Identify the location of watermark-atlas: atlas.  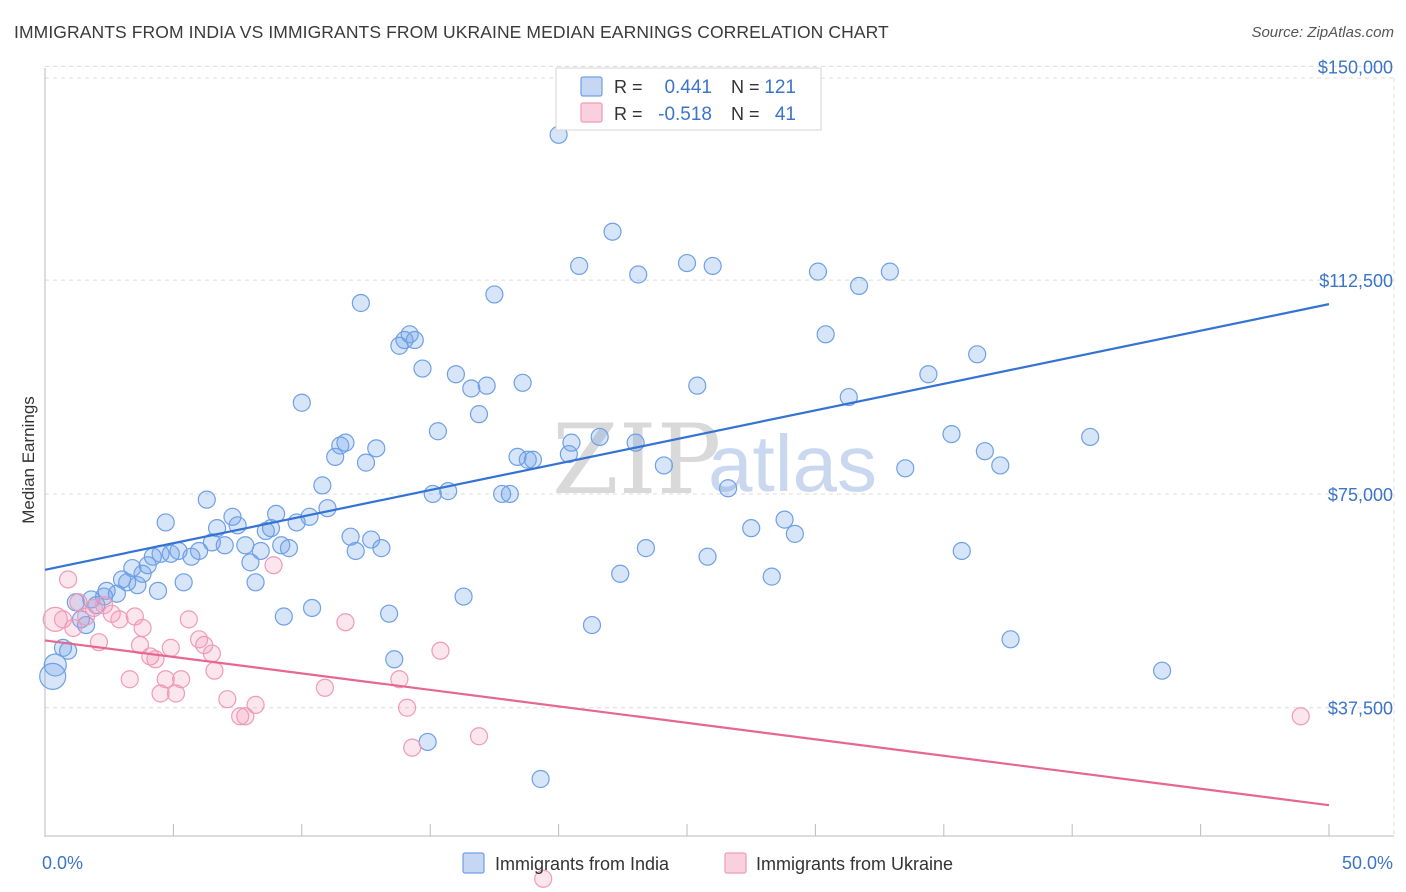
(792, 463).